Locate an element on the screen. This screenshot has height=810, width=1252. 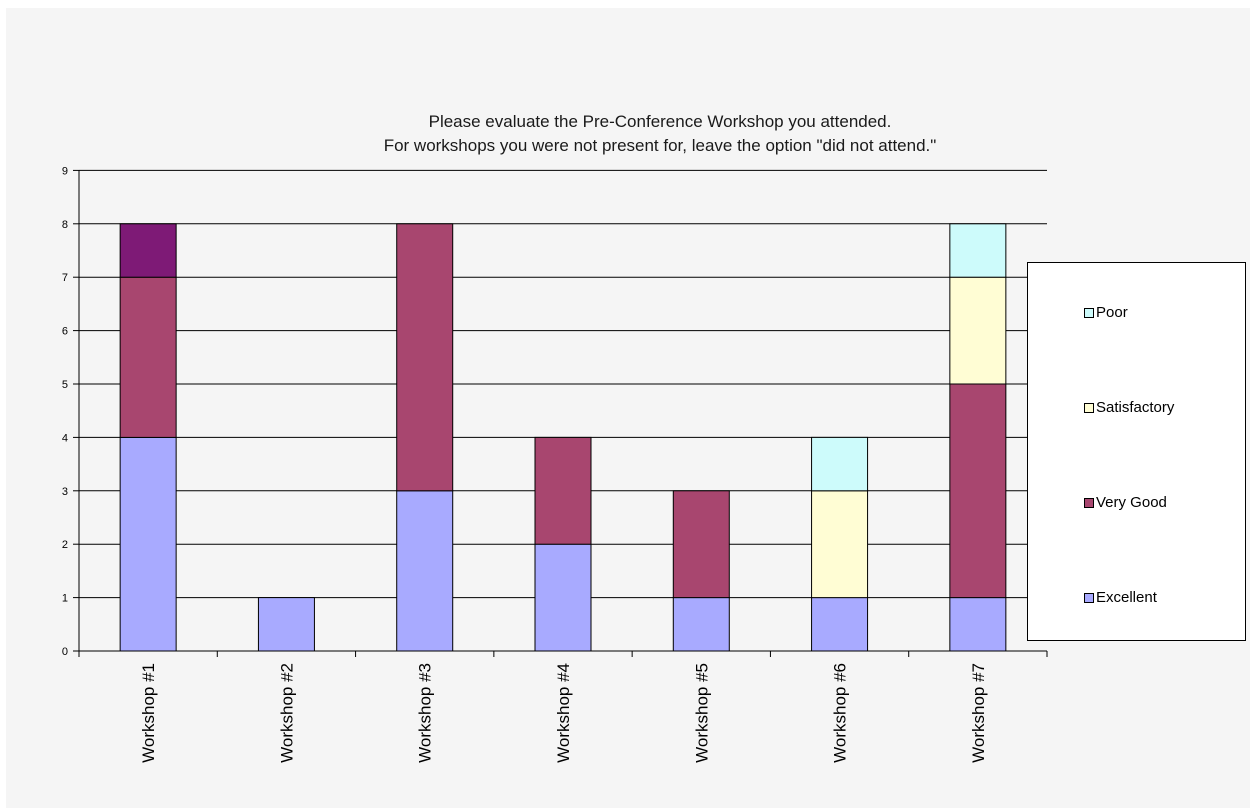
legend-item-poor: Poor is located at coordinates (1106, 312).